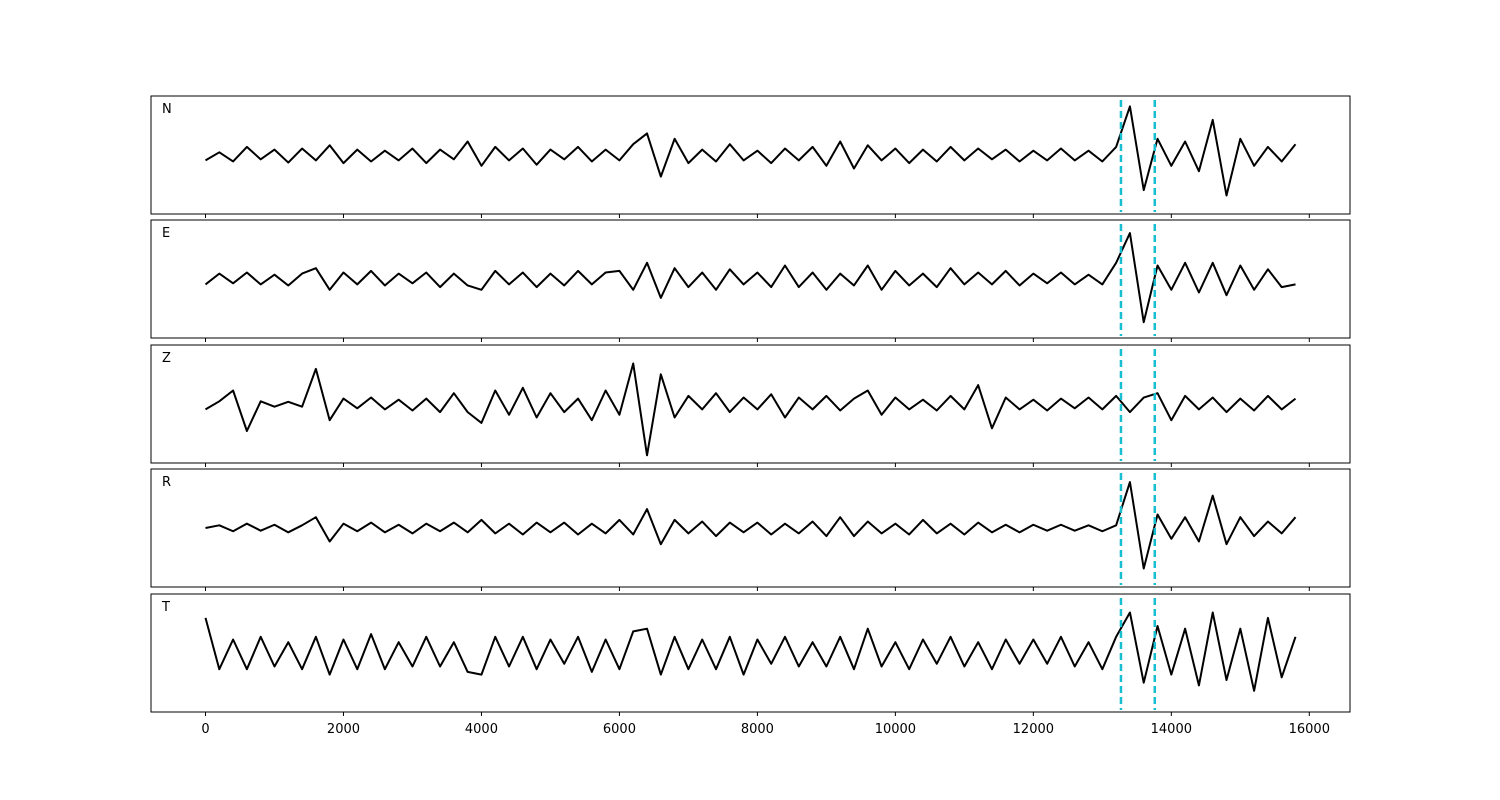 The width and height of the screenshot is (1500, 800). What do you see at coordinates (481, 729) in the screenshot?
I see `x-tick-label: 4000` at bounding box center [481, 729].